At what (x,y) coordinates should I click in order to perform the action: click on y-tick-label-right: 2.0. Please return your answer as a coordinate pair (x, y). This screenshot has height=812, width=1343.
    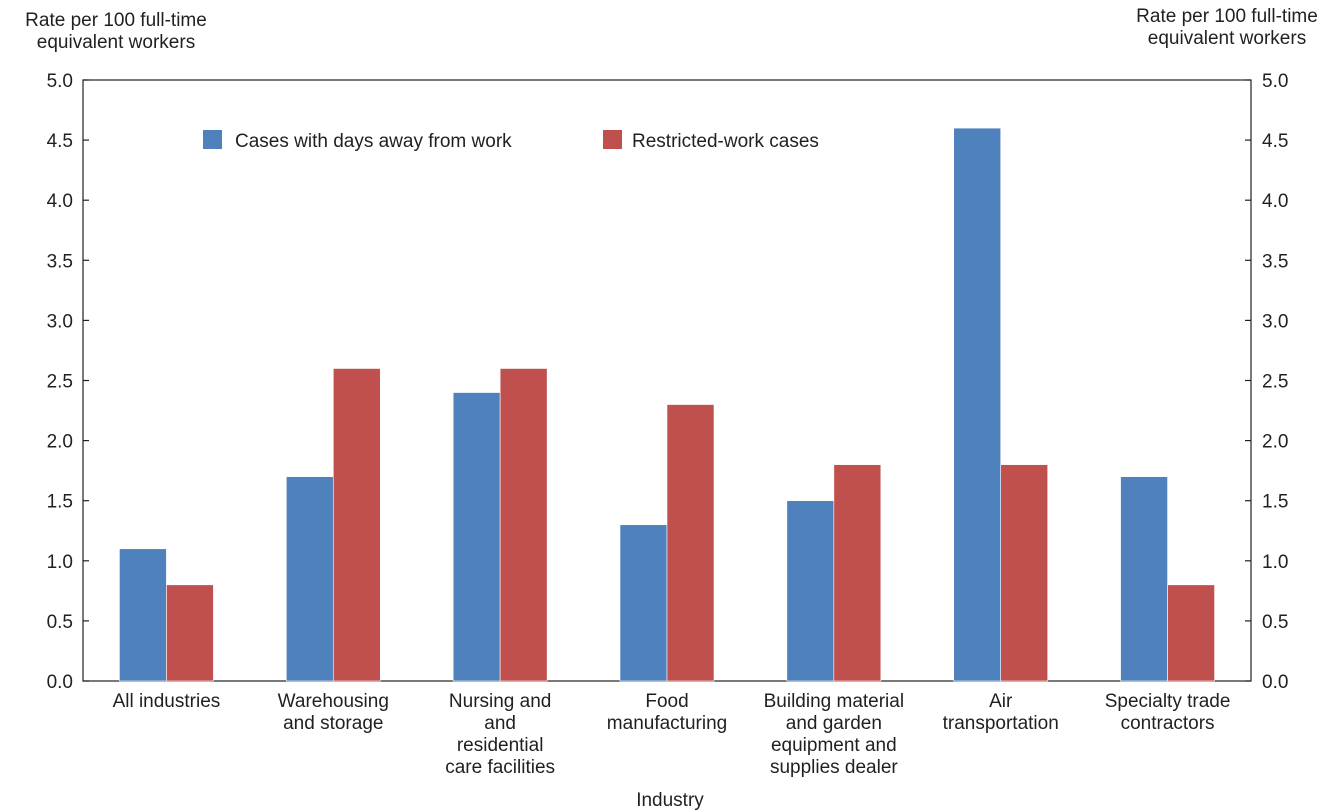
    Looking at the image, I should click on (1275, 442).